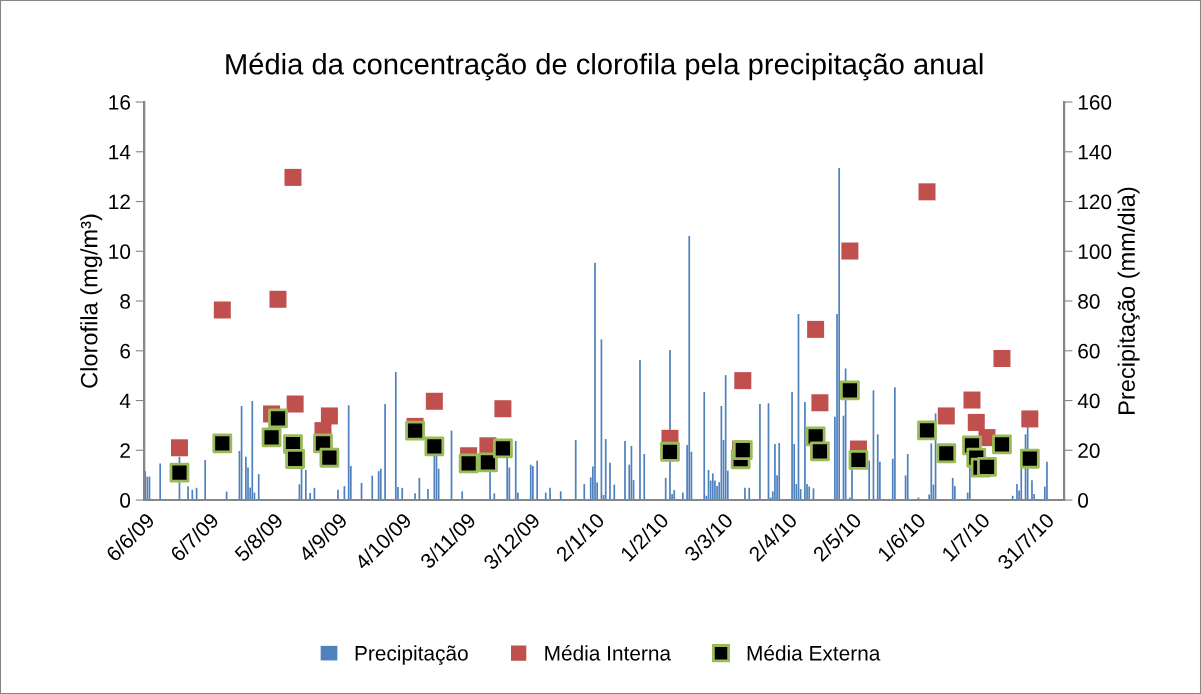 This screenshot has height=694, width=1201. What do you see at coordinates (1083, 500) in the screenshot?
I see `y2-tick-label: 0` at bounding box center [1083, 500].